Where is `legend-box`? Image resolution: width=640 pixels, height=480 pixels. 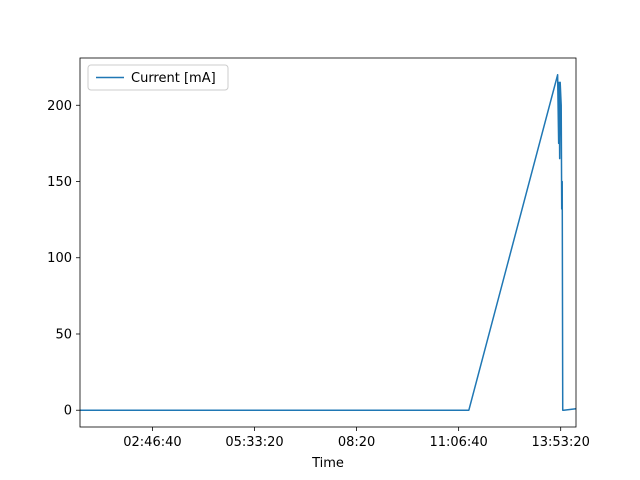 legend-box is located at coordinates (158, 77).